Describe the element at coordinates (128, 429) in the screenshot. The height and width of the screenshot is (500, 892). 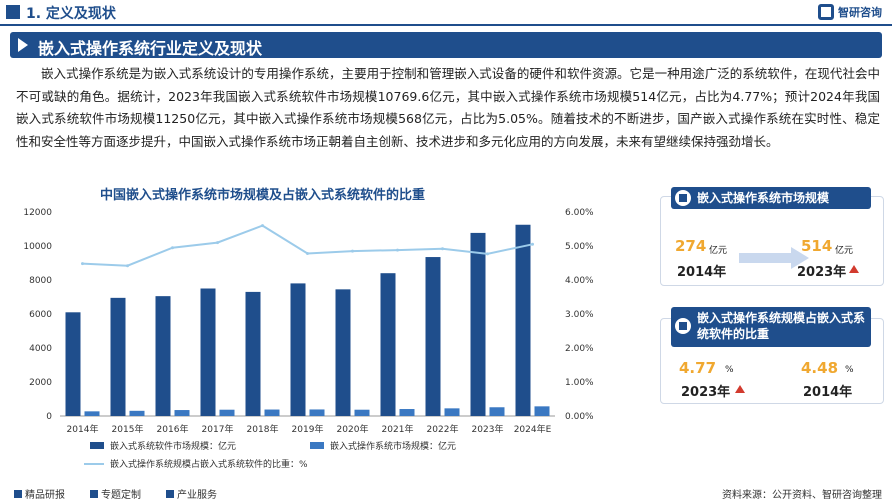
I see `x-tick-label: 2015年` at that location.